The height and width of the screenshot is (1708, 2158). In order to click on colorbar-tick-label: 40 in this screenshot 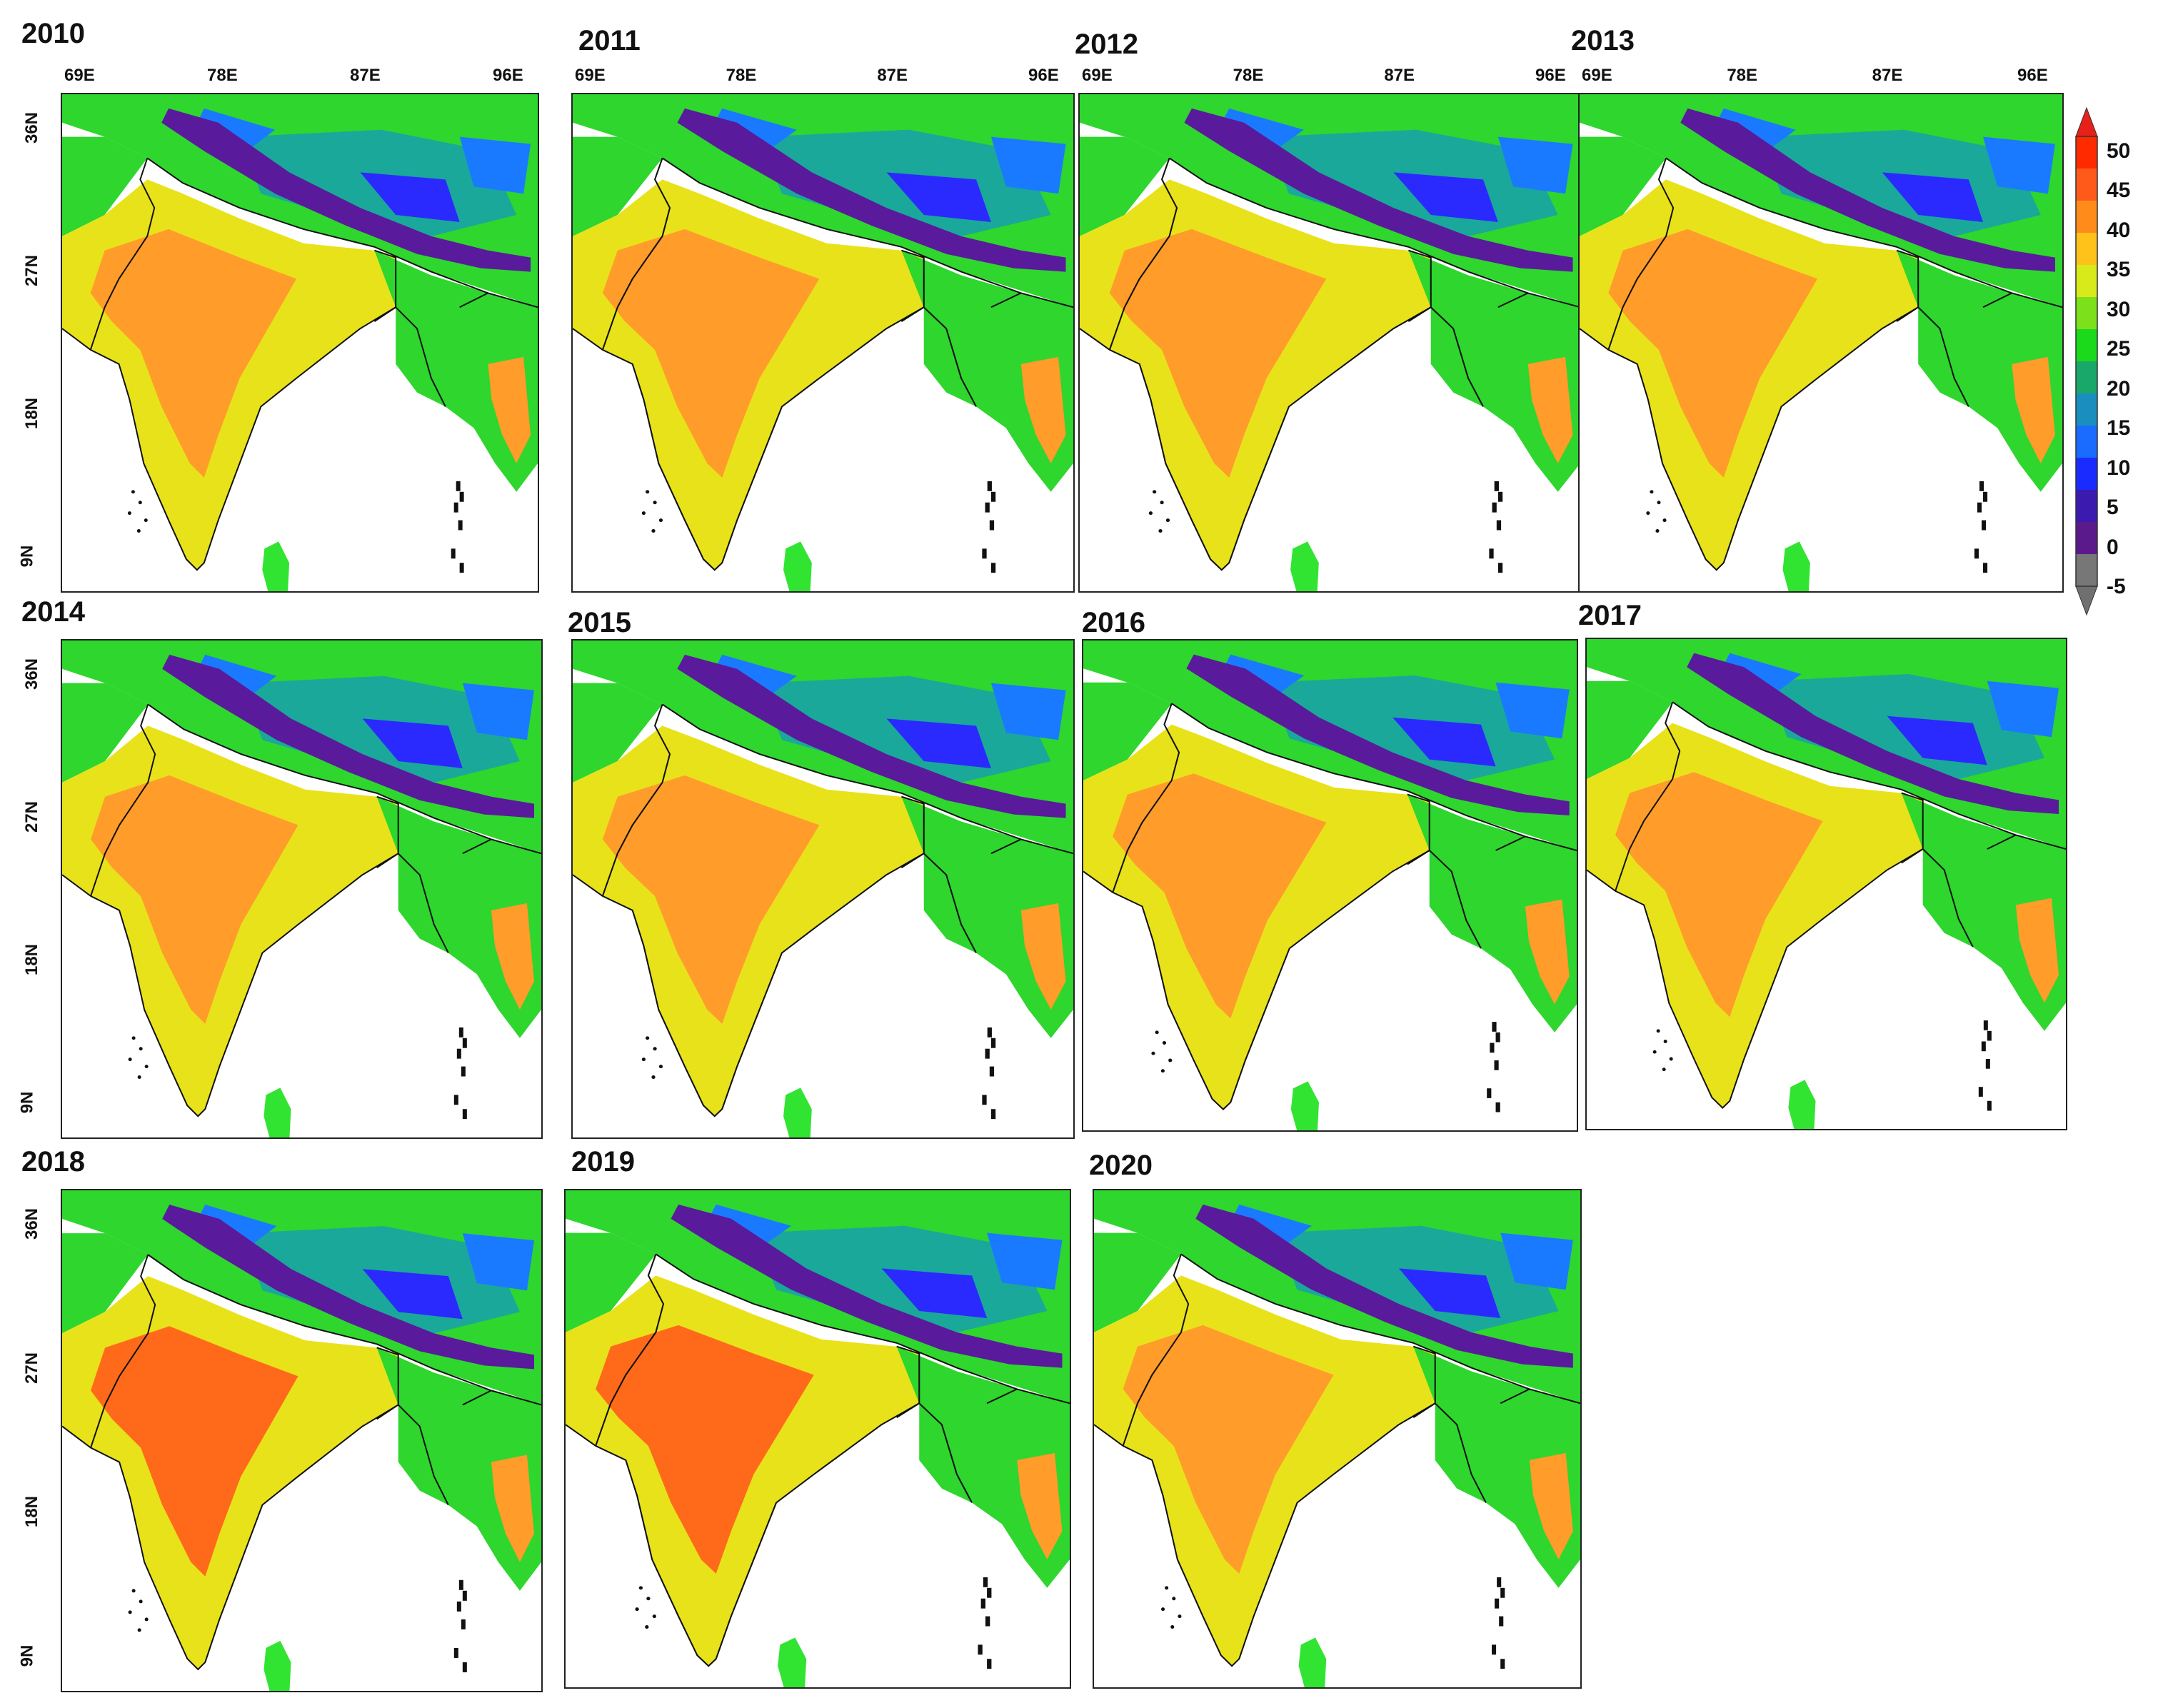, I will do `click(2119, 230)`.